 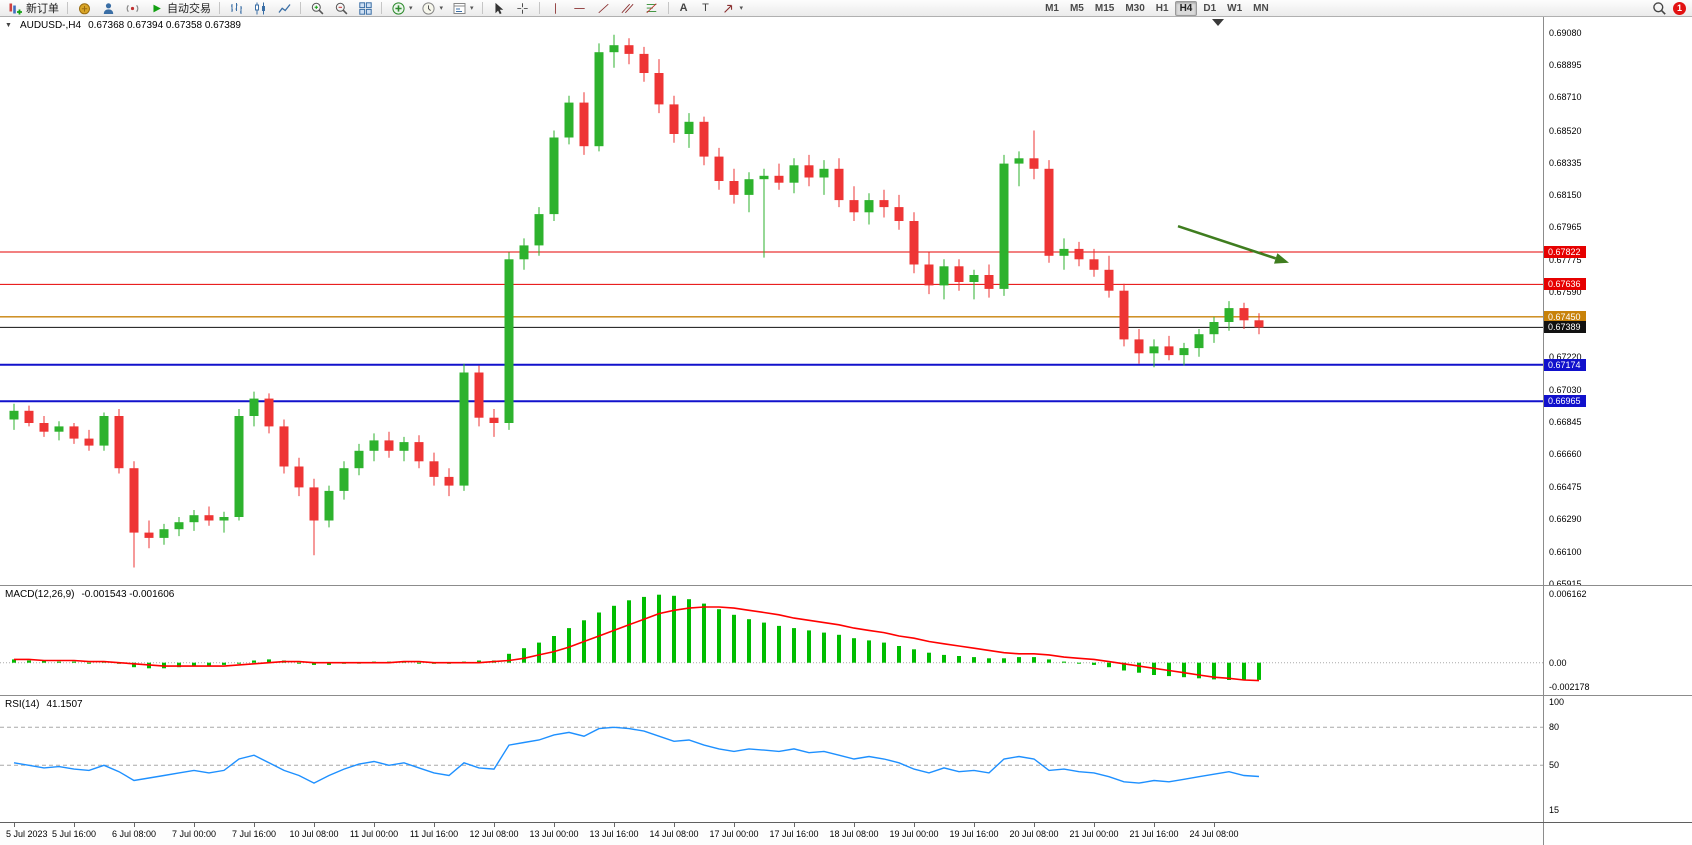 I want to click on macd-header: MACD(12,26,9) -0.001543 -0.001606, so click(x=89, y=594).